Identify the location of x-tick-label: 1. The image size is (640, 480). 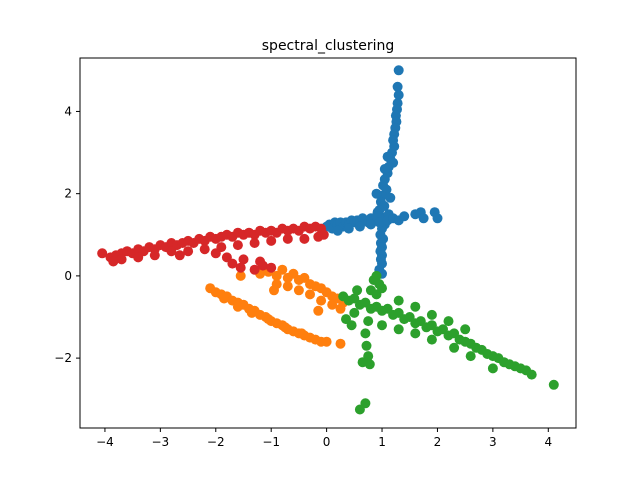
(382, 442).